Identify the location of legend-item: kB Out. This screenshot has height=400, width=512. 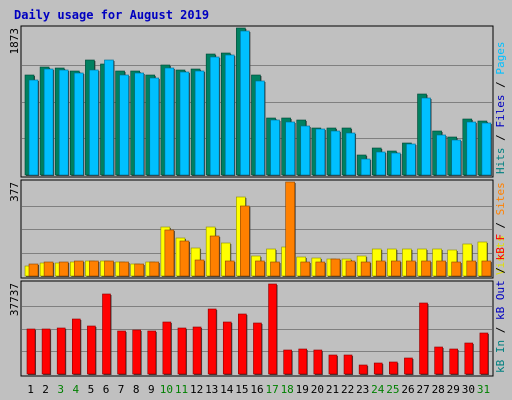
(500, 300).